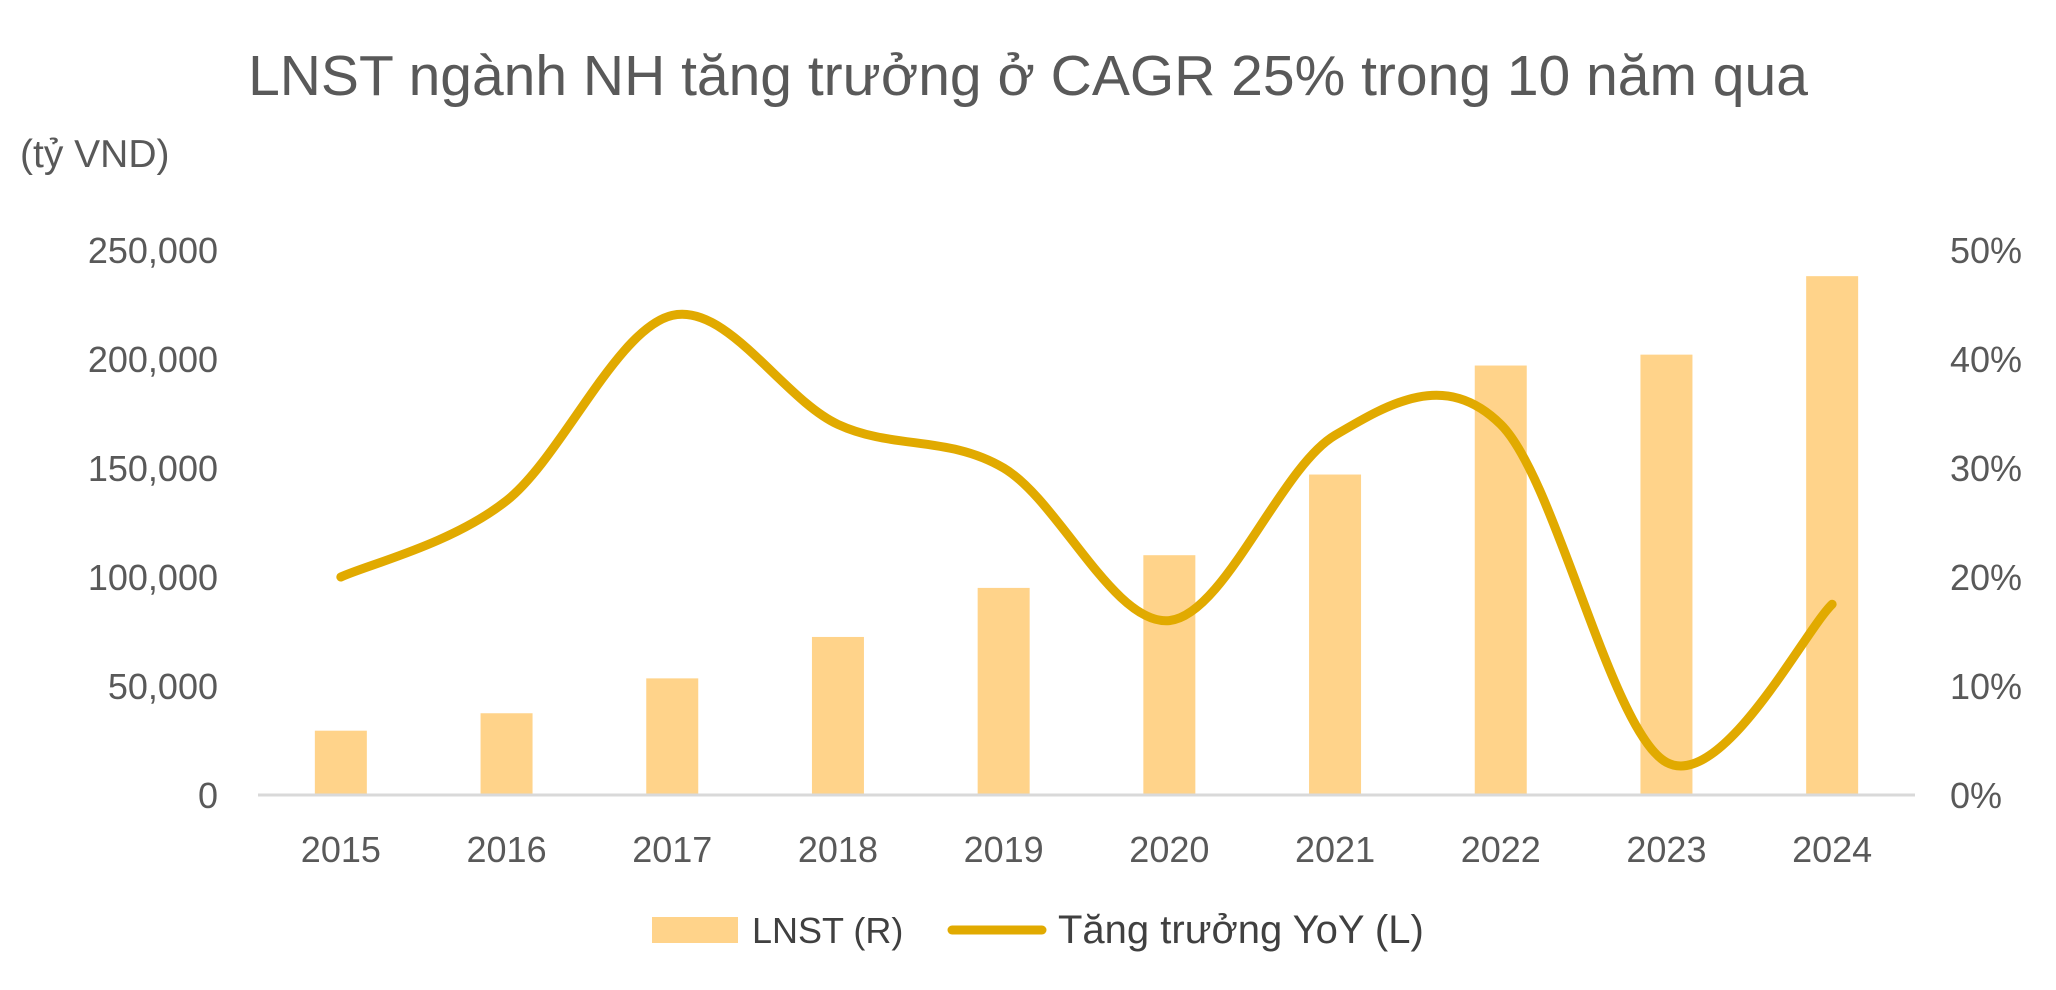  I want to click on legend: LNST (R) Tăng trưởng YoY (L), so click(1038, 930).